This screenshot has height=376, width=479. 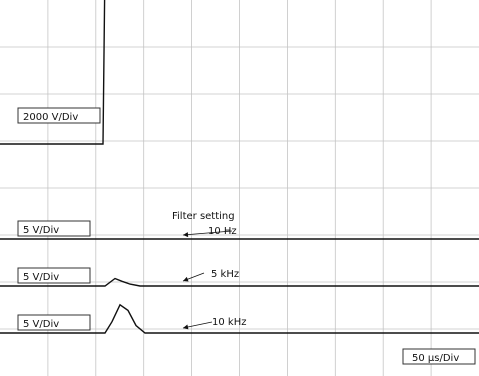 What do you see at coordinates (229, 322) in the screenshot?
I see `filter-label-4: 10 kHz` at bounding box center [229, 322].